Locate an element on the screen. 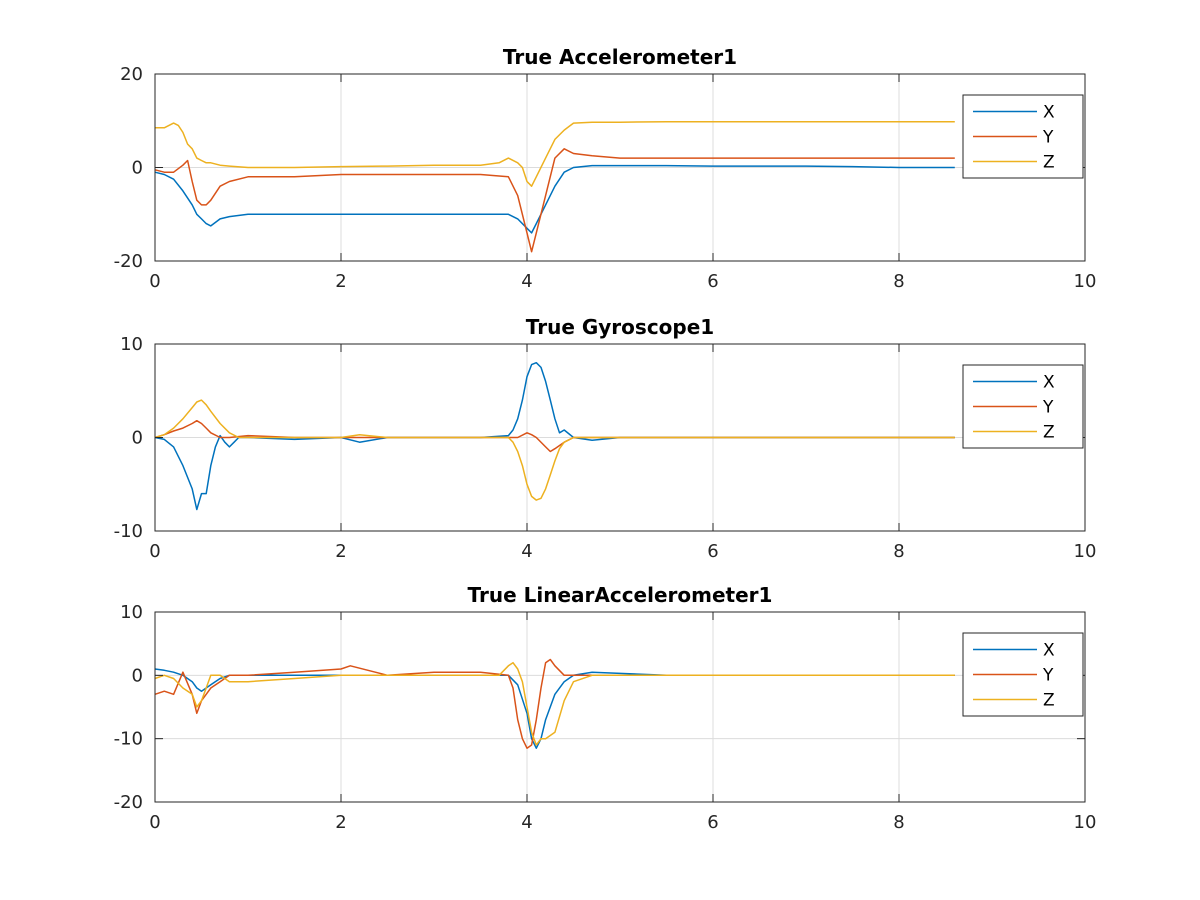 The height and width of the screenshot is (900, 1200). series-line-y is located at coordinates (554, 200).